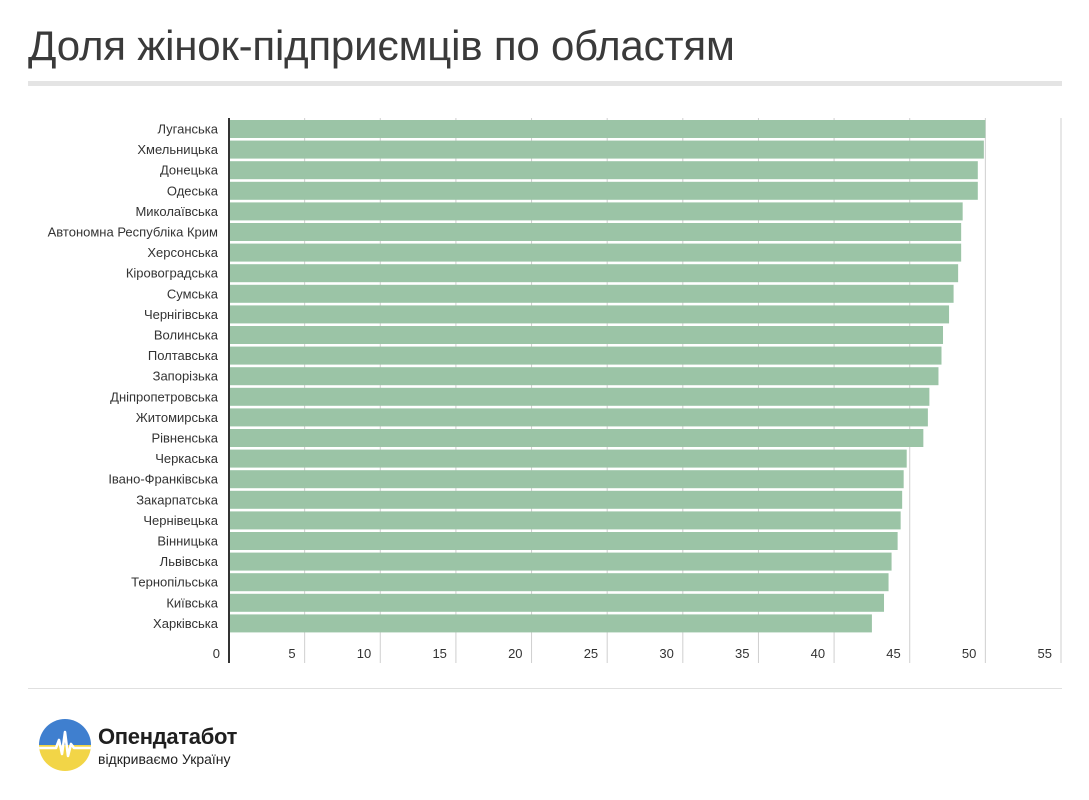  What do you see at coordinates (187, 458) in the screenshot?
I see `category-label: Черкаська` at bounding box center [187, 458].